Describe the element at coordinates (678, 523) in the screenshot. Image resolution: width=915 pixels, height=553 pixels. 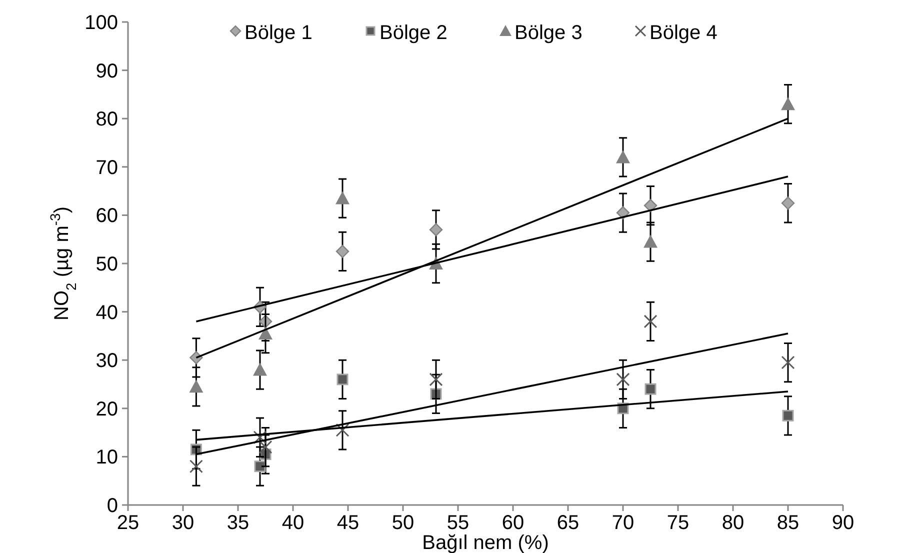
I see `x-tick-label: 75` at that location.